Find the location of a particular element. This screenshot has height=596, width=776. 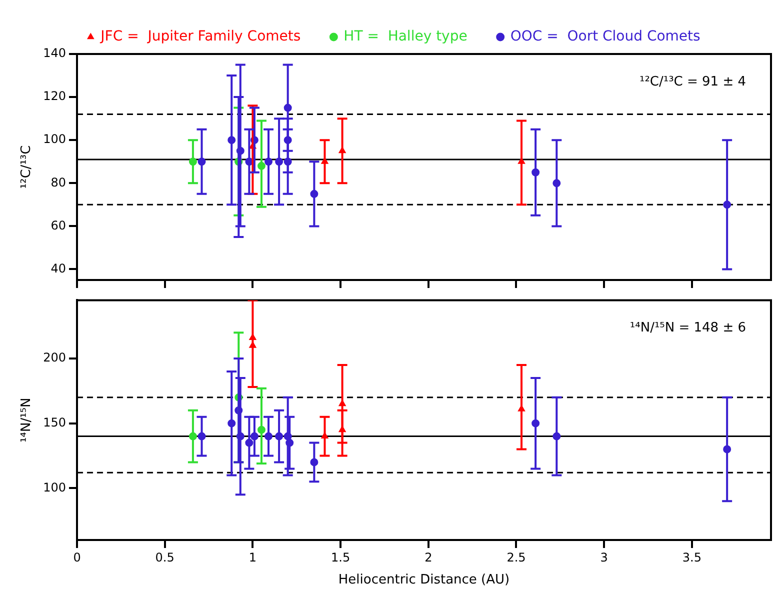

y-tick-label: 200 is located at coordinates (54, 357).